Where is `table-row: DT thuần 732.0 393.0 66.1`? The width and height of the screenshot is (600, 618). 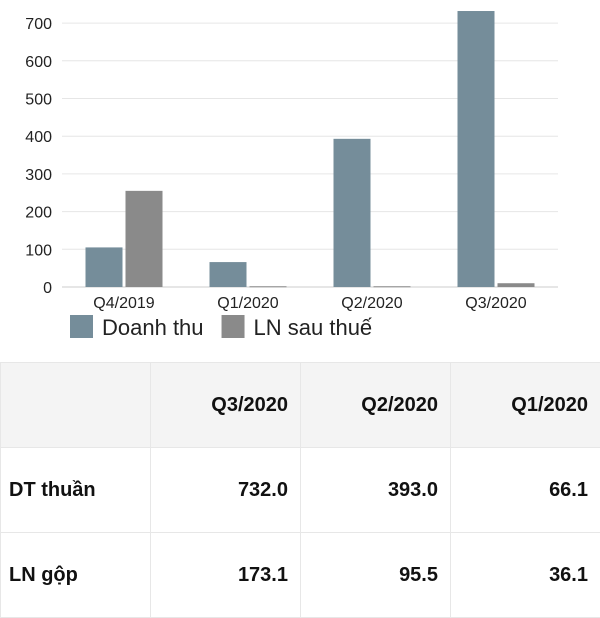
table-row: DT thuần 732.0 393.0 66.1 is located at coordinates (300, 490).